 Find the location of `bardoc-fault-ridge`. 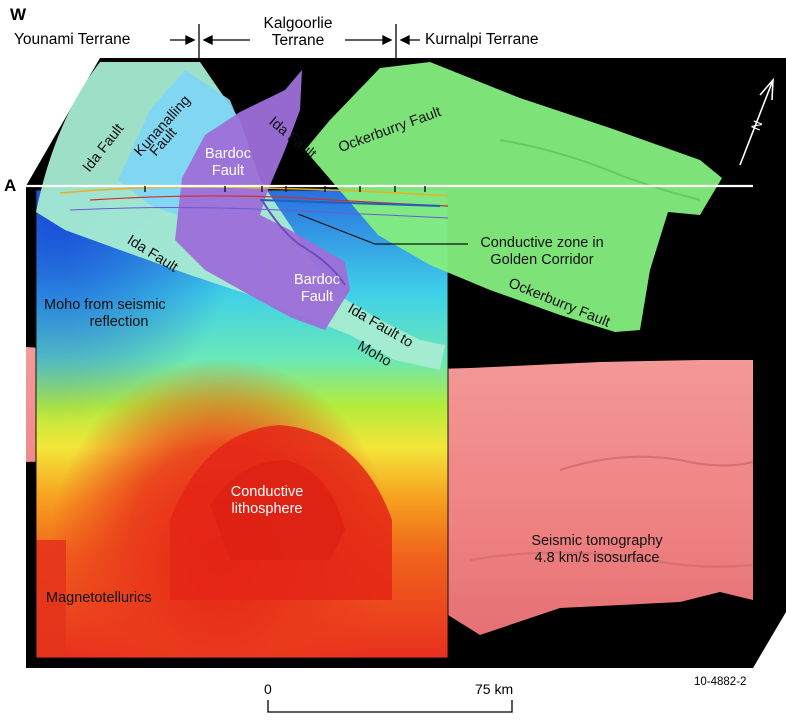

bardoc-fault-ridge is located at coordinates (303, 242).